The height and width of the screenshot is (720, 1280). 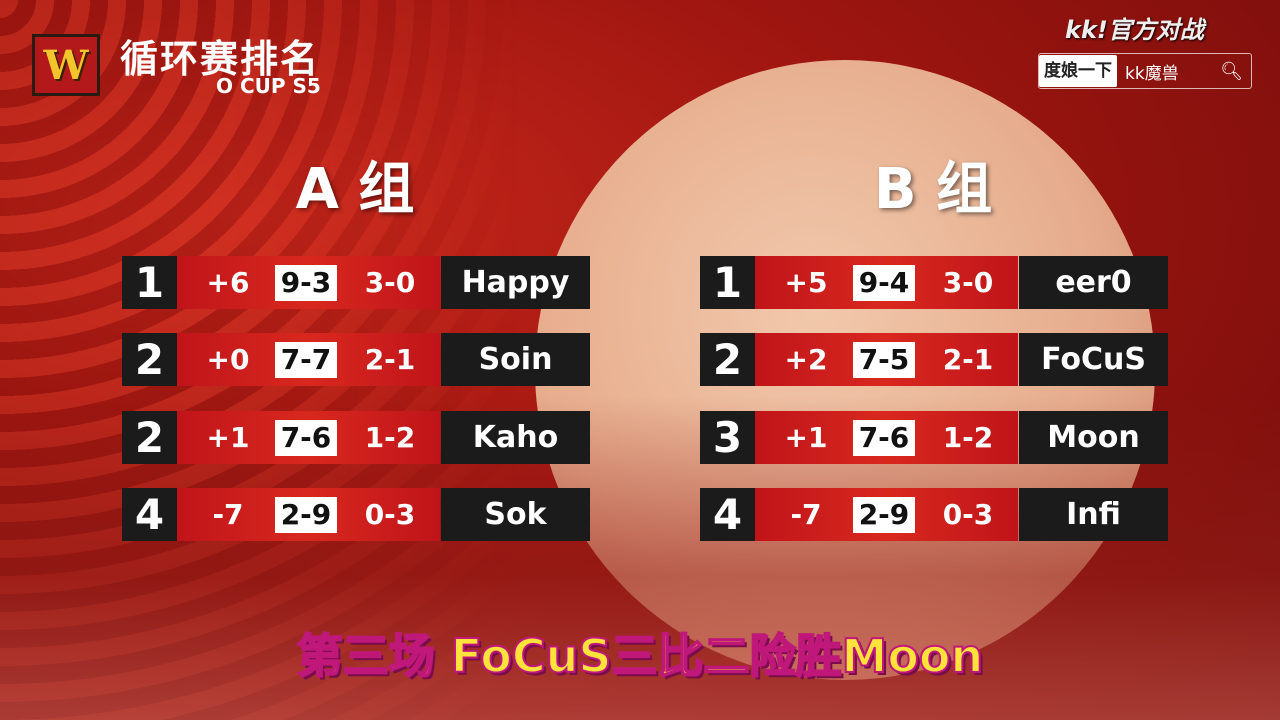 What do you see at coordinates (228, 359) in the screenshot?
I see `map-differential: +0` at bounding box center [228, 359].